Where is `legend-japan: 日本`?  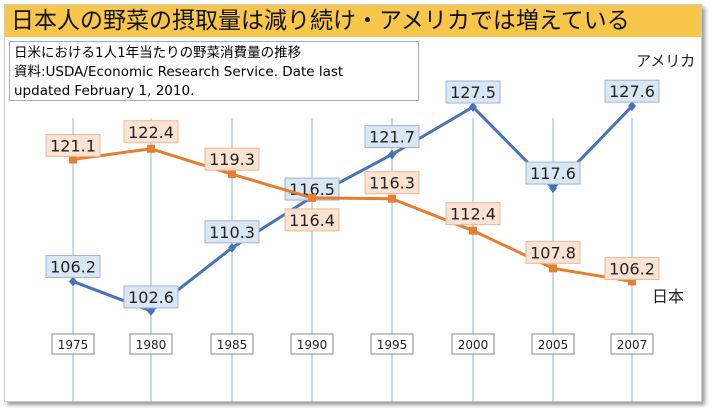 legend-japan: 日本 is located at coordinates (668, 296).